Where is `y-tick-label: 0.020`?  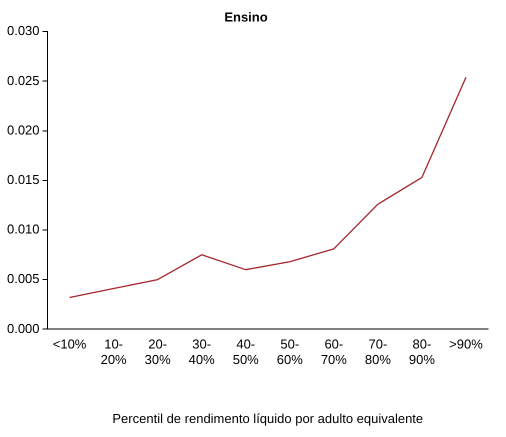 y-tick-label: 0.020 is located at coordinates (23, 130).